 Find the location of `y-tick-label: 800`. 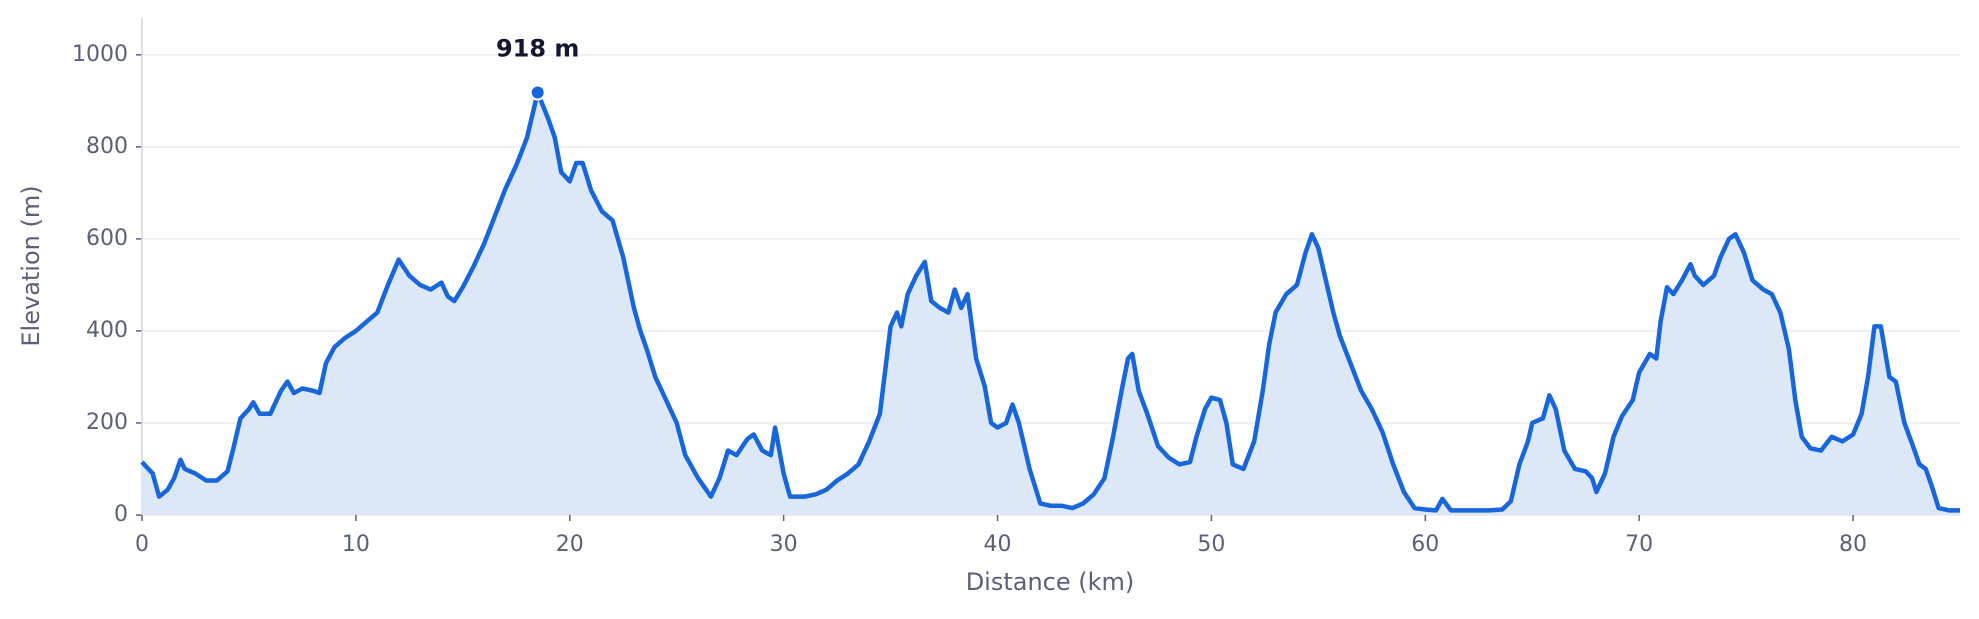

y-tick-label: 800 is located at coordinates (107, 146).